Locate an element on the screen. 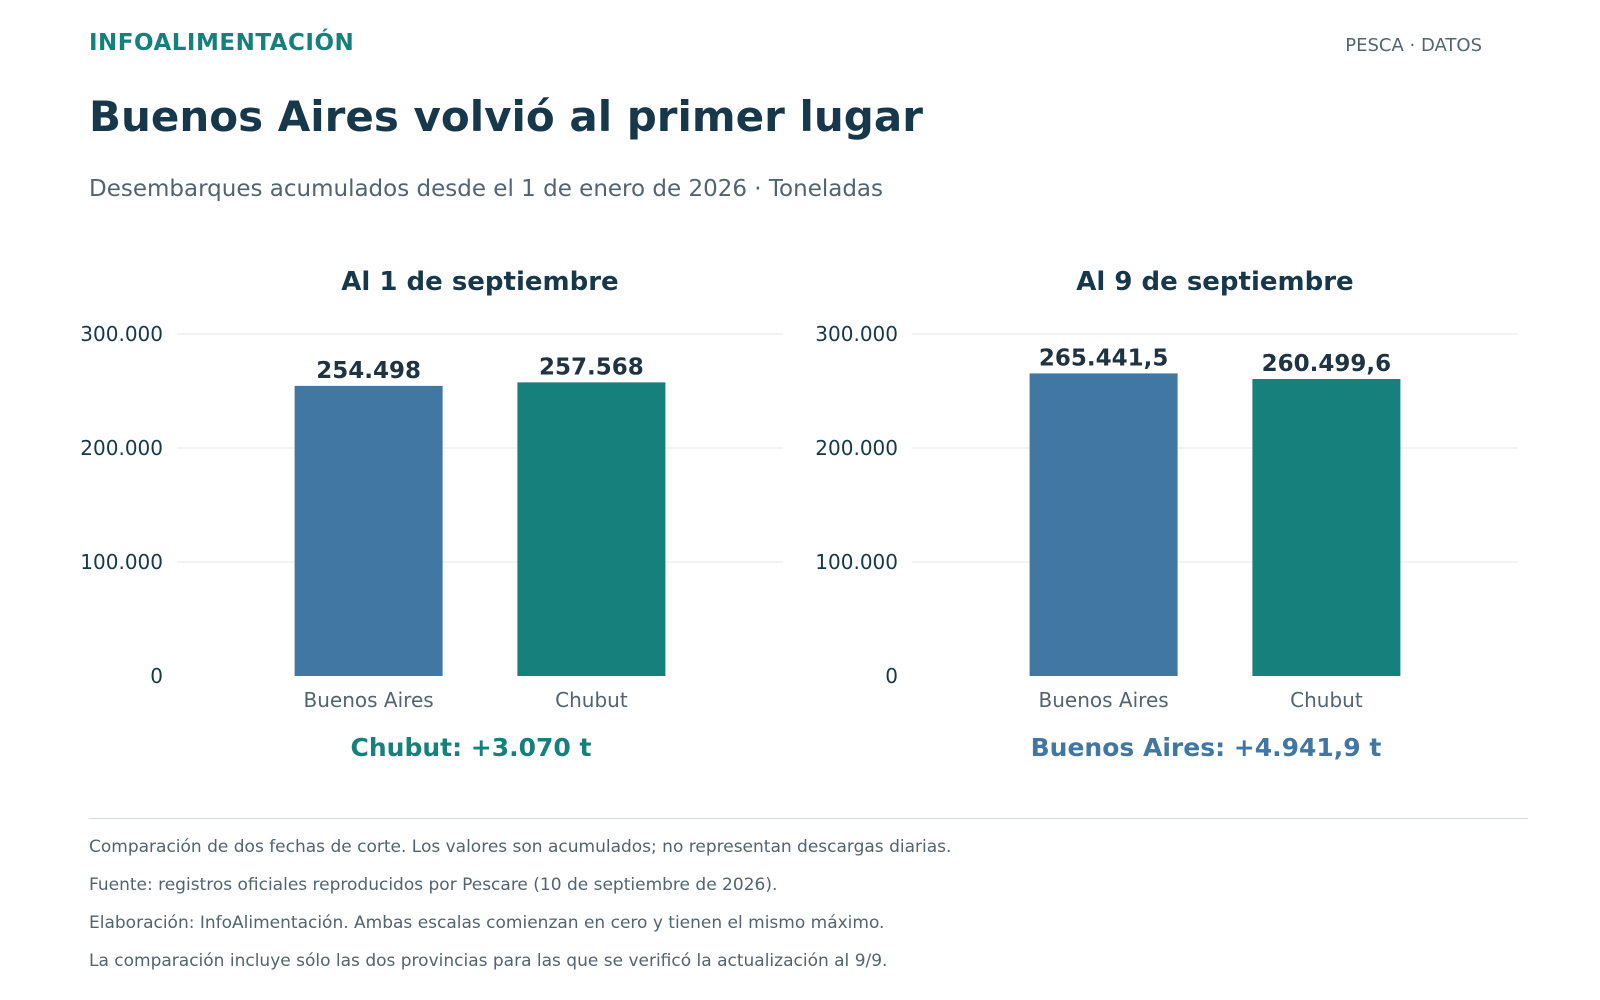 This screenshot has height=1000, width=1600. bar-value-label: 260.499,6 is located at coordinates (1327, 364).